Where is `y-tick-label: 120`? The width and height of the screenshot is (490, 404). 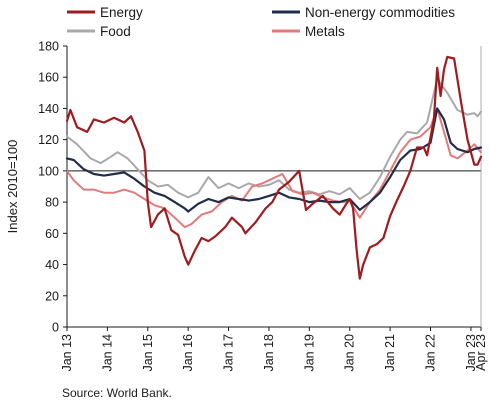 y-tick-label: 120 is located at coordinates (48, 140).